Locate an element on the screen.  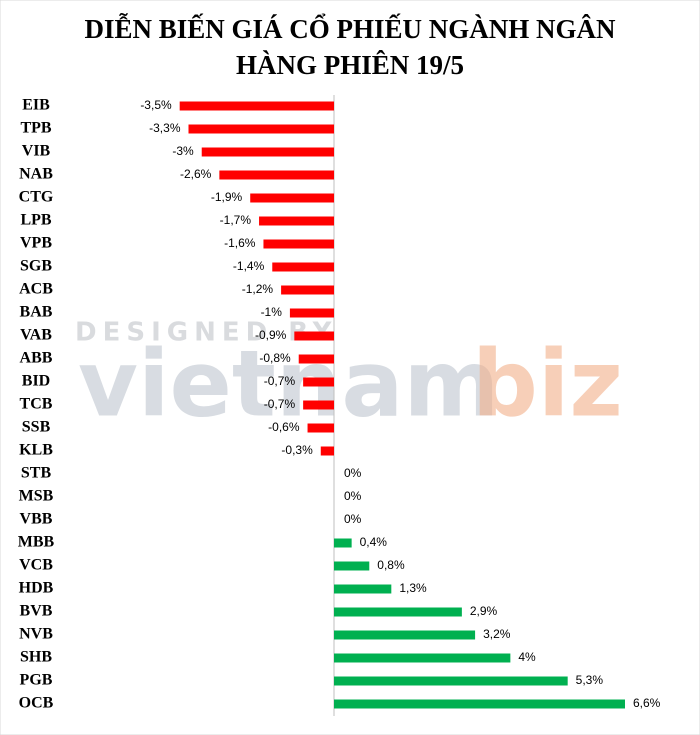
chart-title: HÀNG PHIÊN 19/5 is located at coordinates (350, 65).